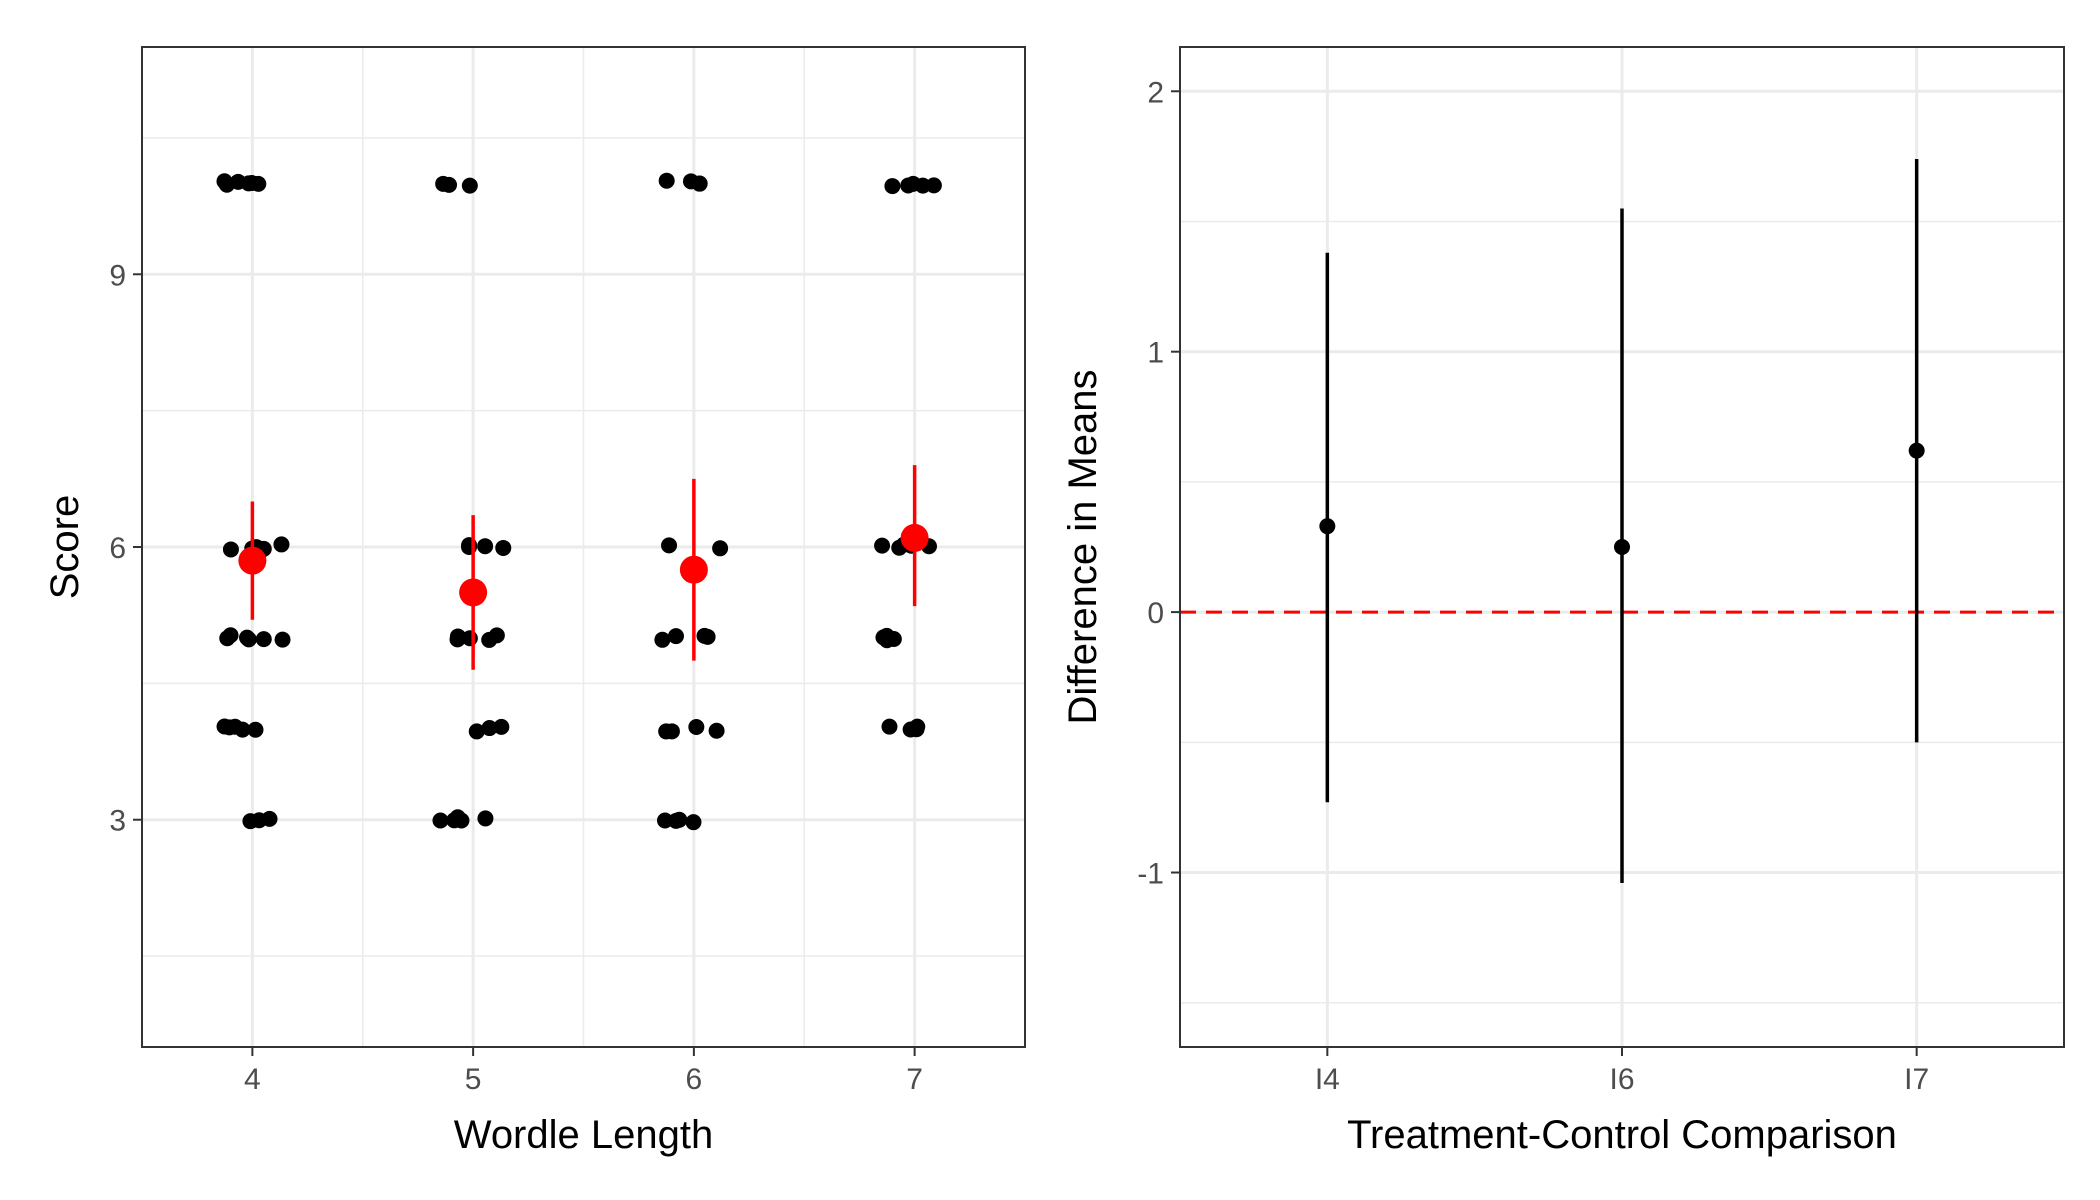 The height and width of the screenshot is (1200, 2100). Describe the element at coordinates (117, 548) in the screenshot. I see `y-tick-label: 6` at that location.